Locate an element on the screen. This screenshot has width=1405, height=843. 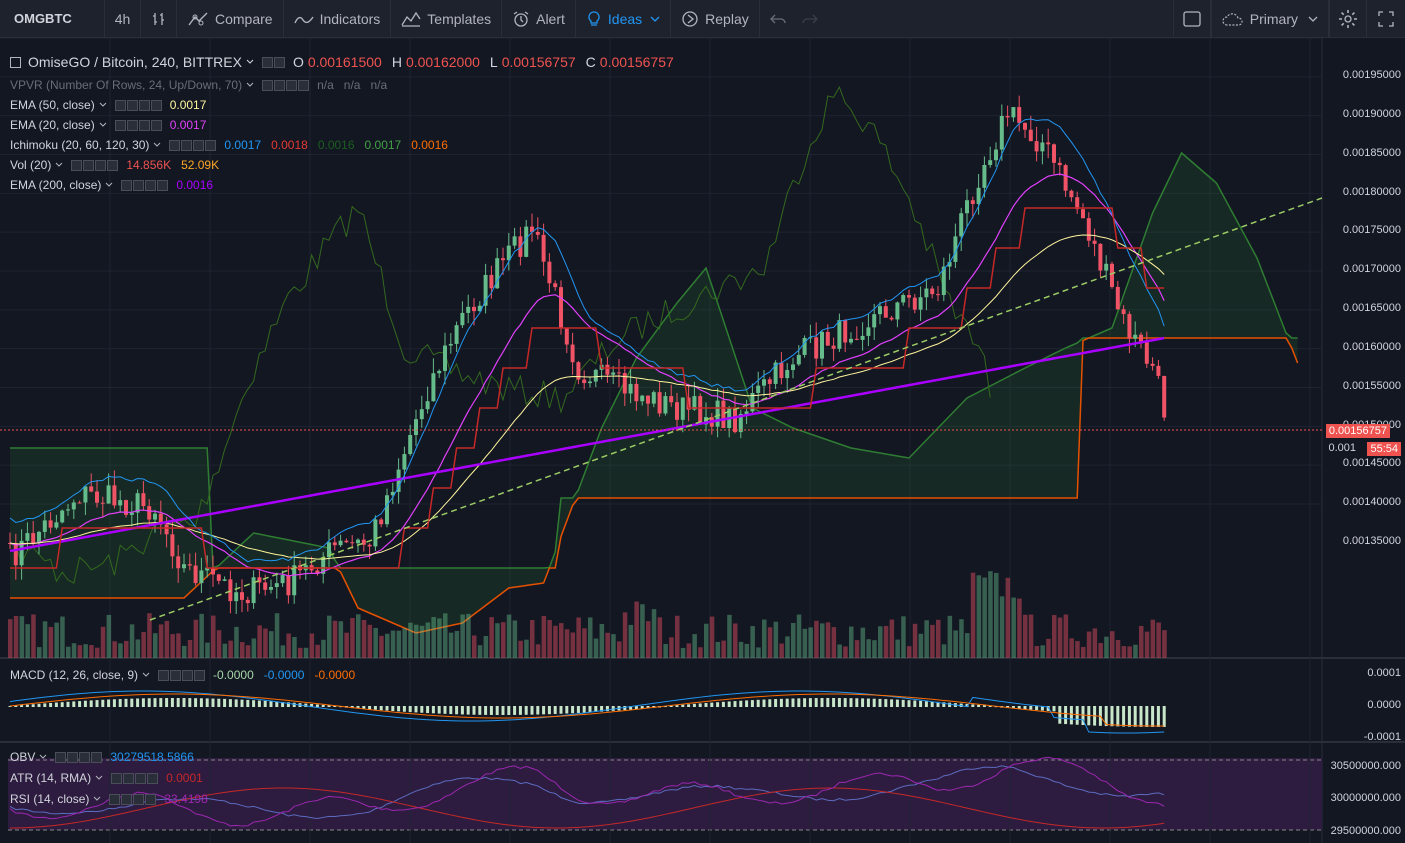
indicator-name: Vol (20) is located at coordinates (31, 165).